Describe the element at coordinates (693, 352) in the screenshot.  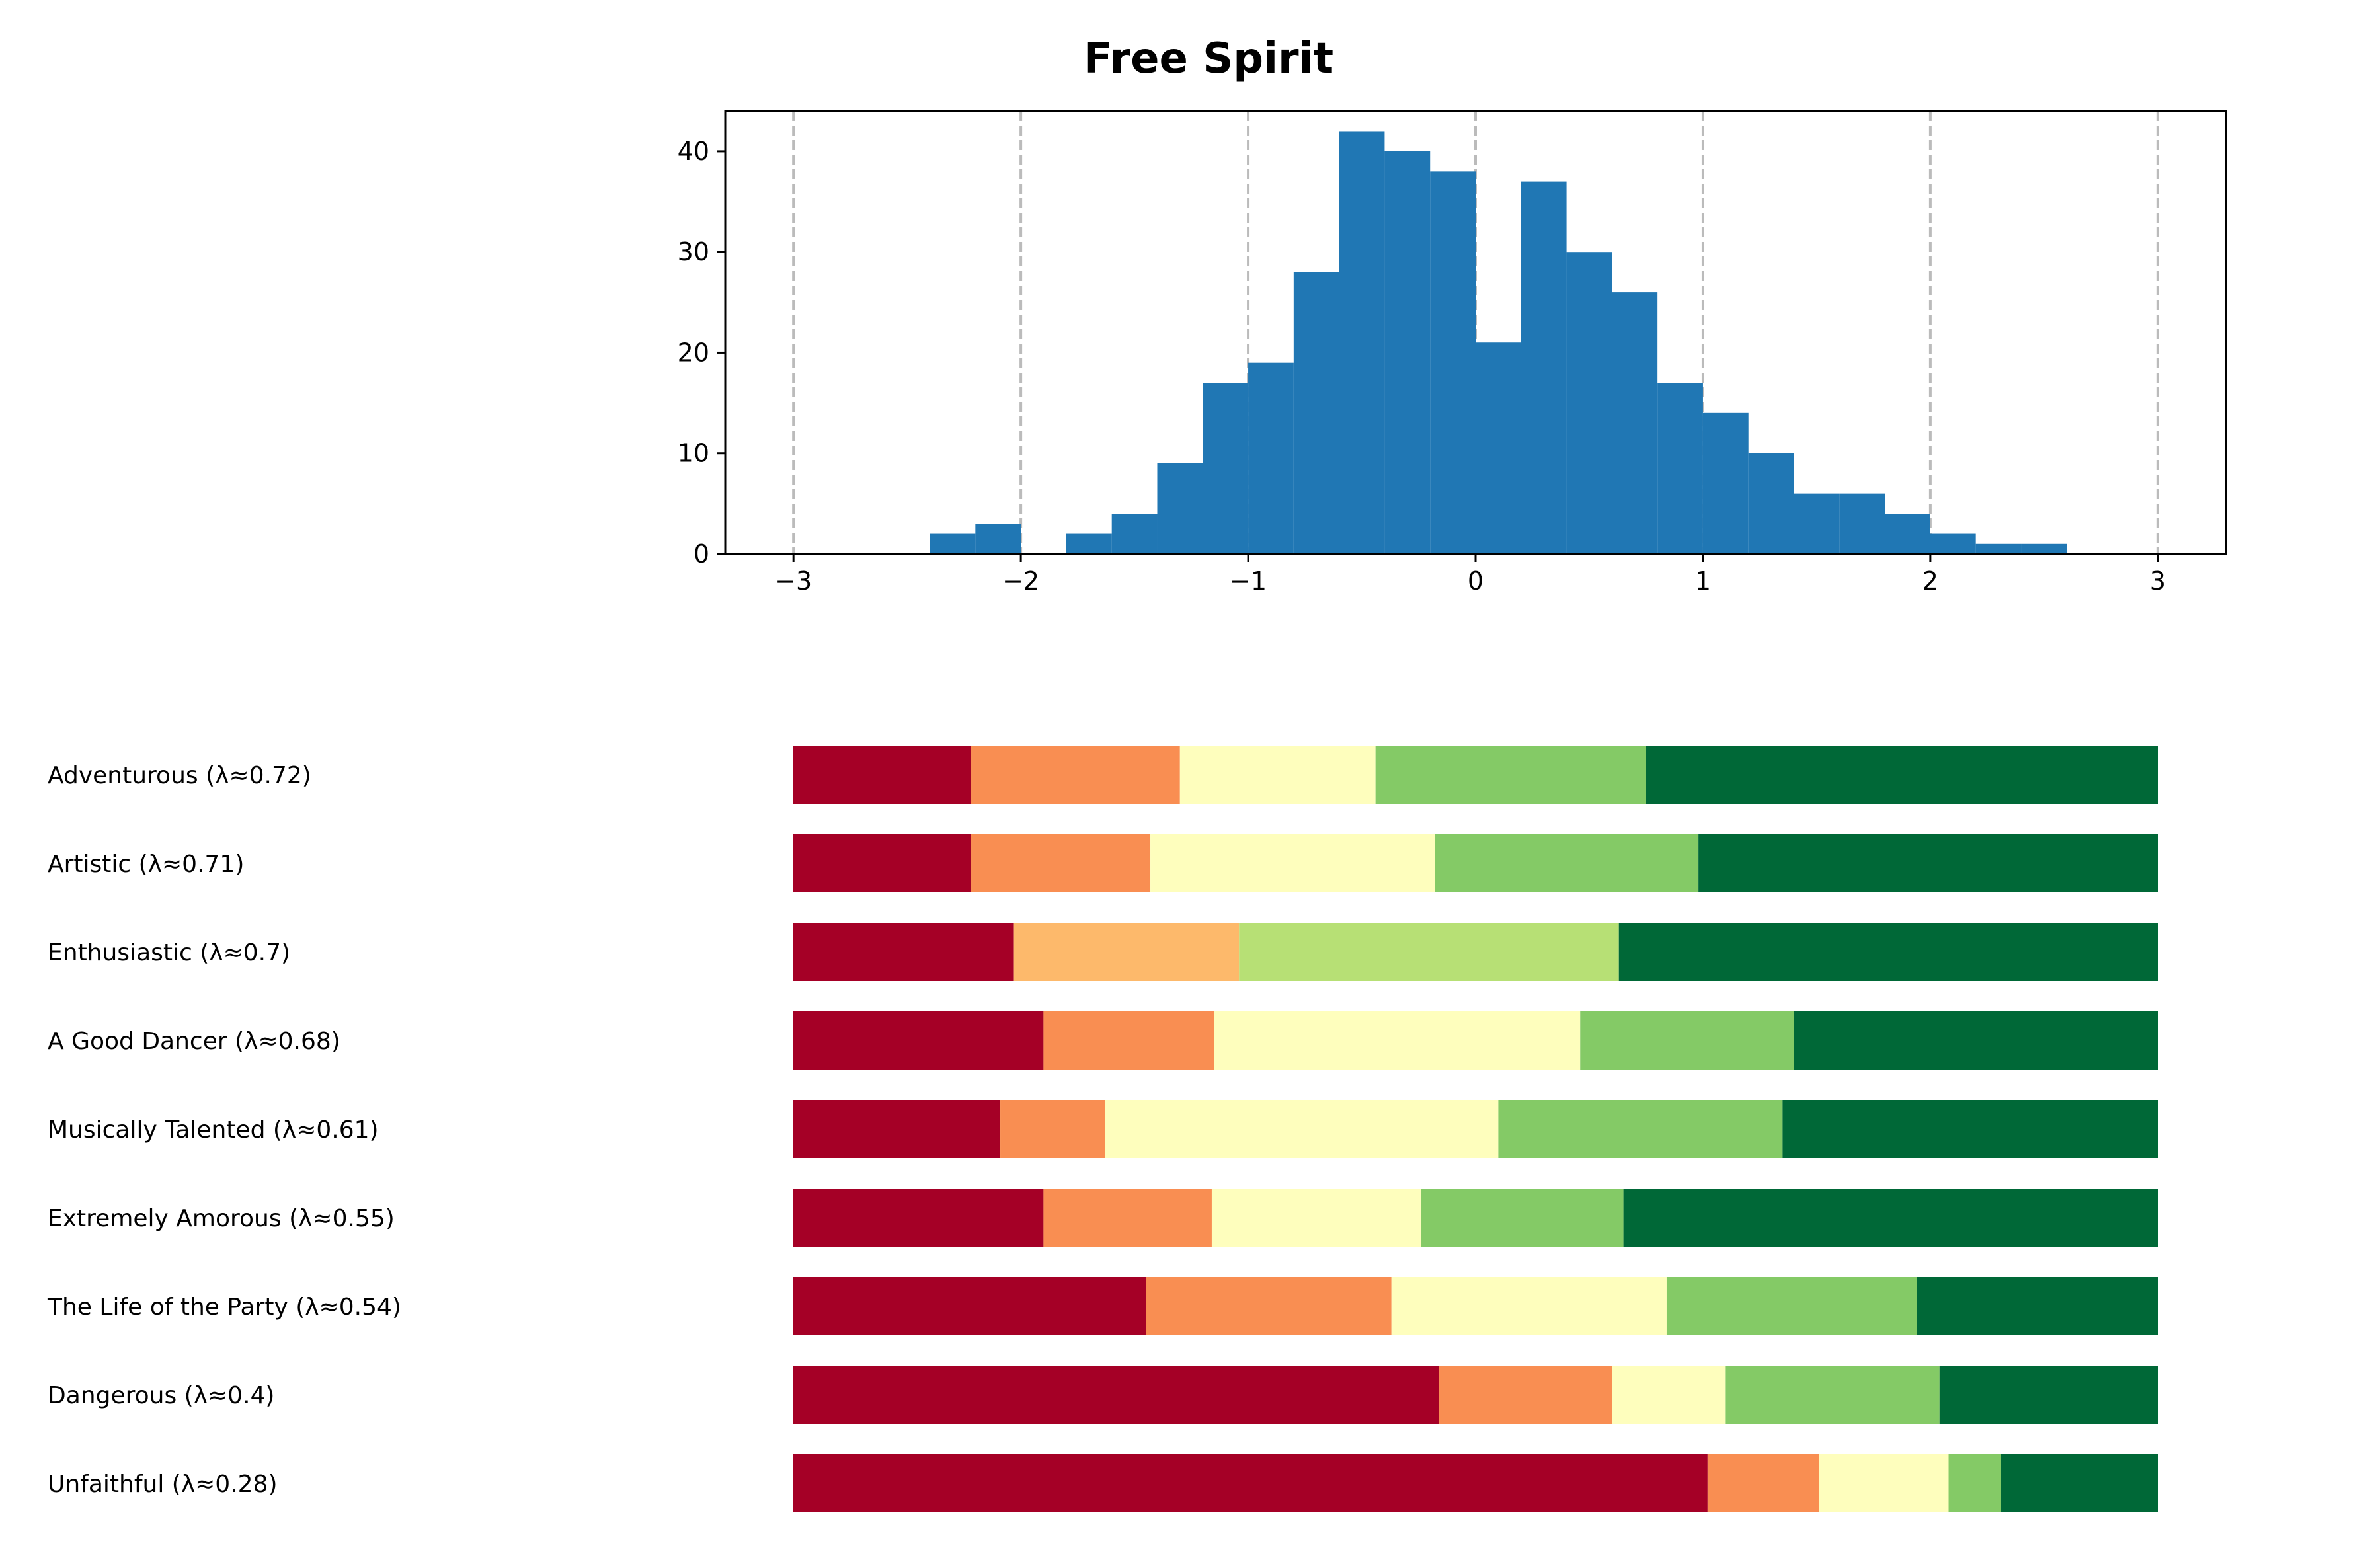
I see `y-tick-label: 20` at that location.